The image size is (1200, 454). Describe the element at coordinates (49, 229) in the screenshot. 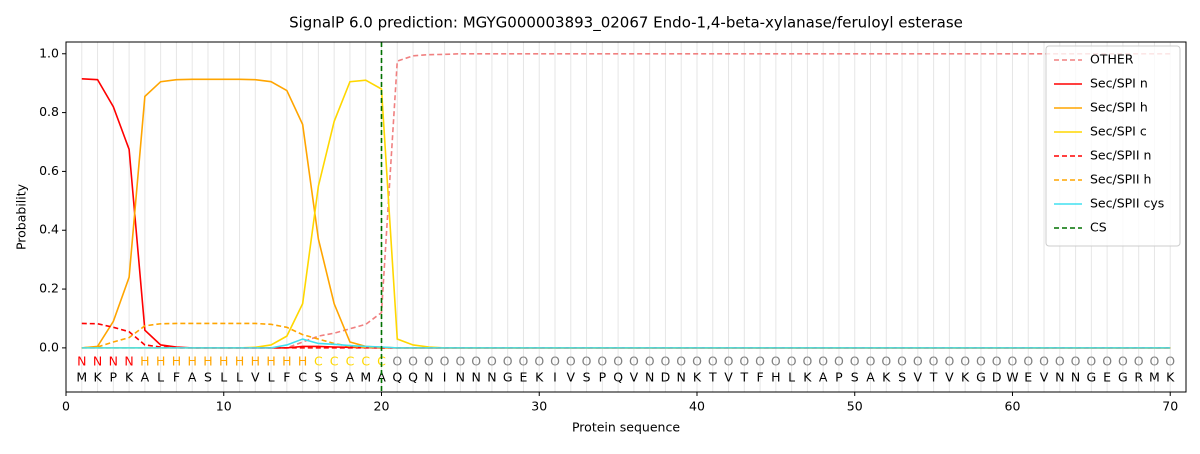

I see `y-tick-label: 0.4` at that location.